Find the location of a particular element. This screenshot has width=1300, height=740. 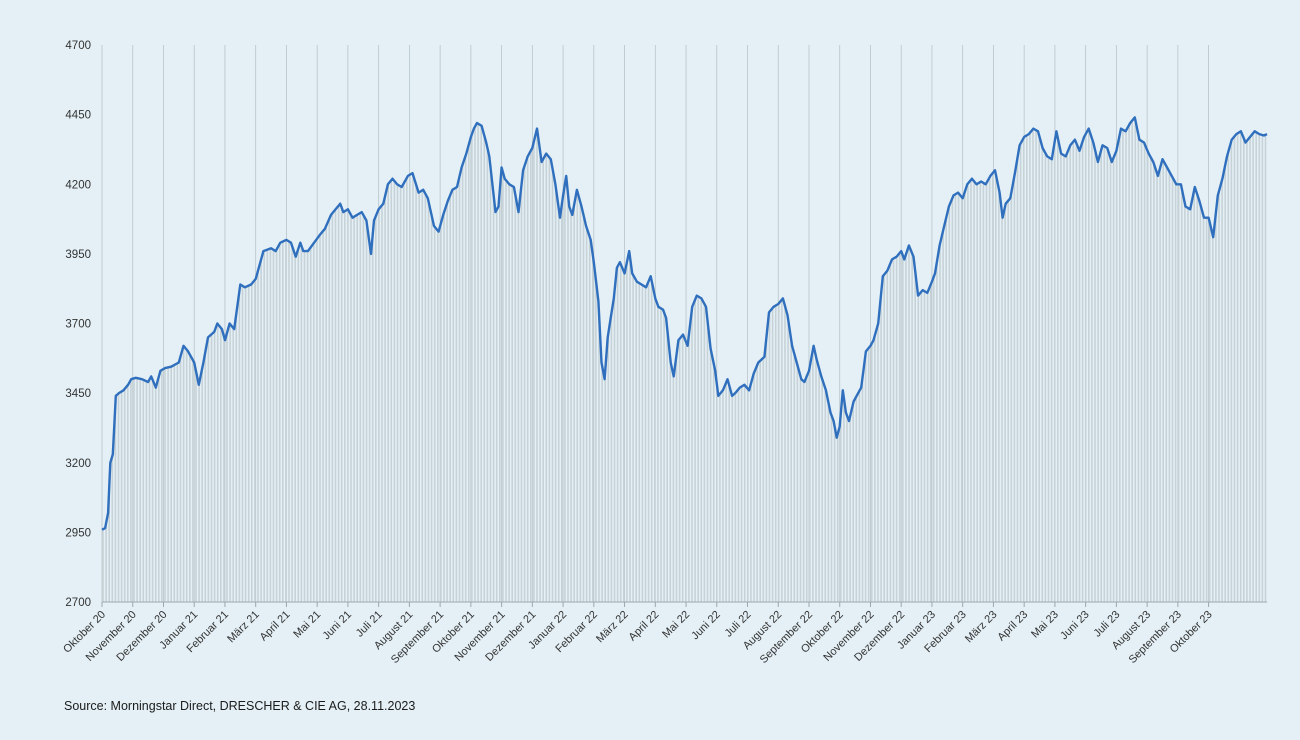

x-tick-label: Juni 23 is located at coordinates (1075, 626).